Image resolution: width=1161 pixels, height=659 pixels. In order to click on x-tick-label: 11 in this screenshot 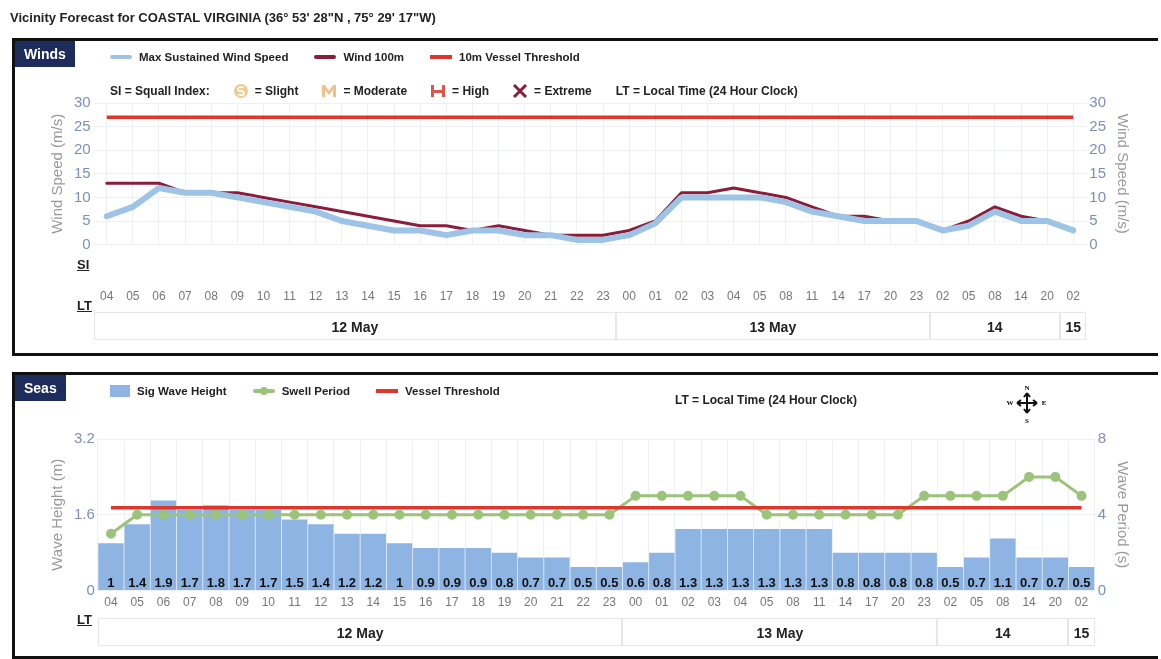, I will do `click(295, 602)`.